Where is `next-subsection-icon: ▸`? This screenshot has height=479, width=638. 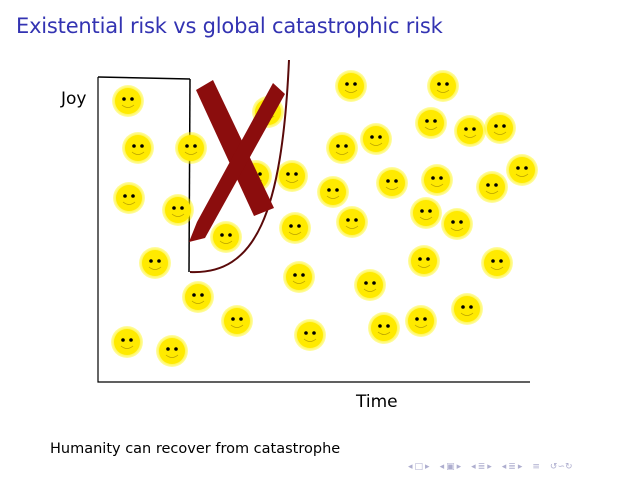
next-subsection-icon: ▸ is located at coordinates (520, 467).